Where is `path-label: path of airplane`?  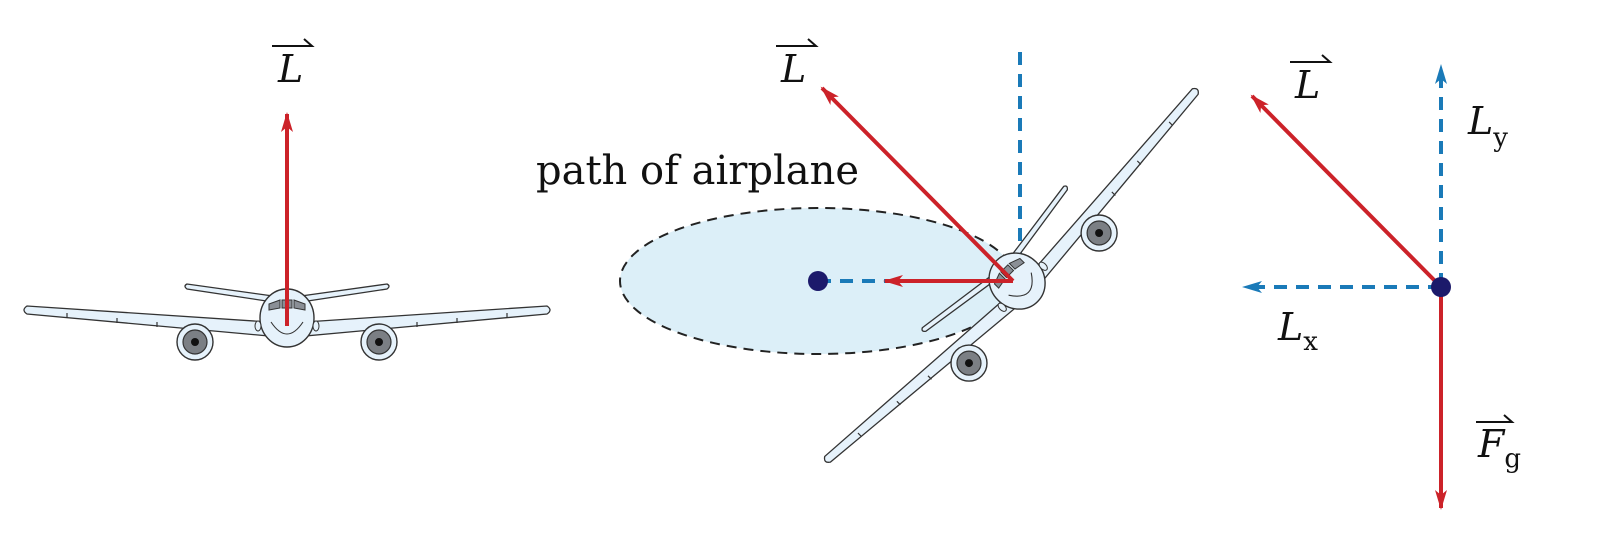 path-label: path of airplane is located at coordinates (697, 171).